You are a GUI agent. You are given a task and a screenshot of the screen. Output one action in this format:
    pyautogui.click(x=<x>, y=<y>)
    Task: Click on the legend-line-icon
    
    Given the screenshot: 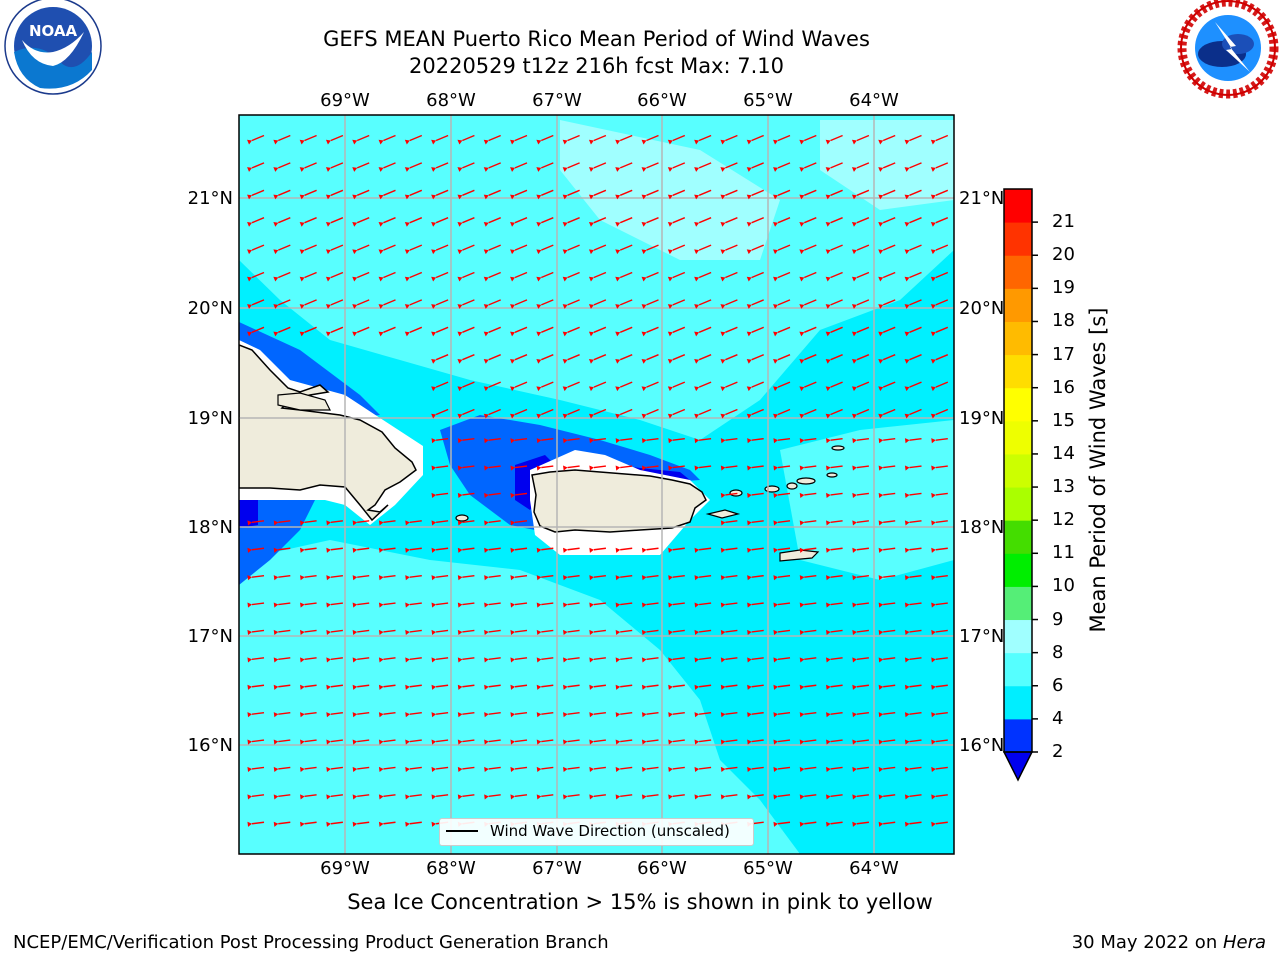 What is the action you would take?
    pyautogui.click(x=462, y=831)
    